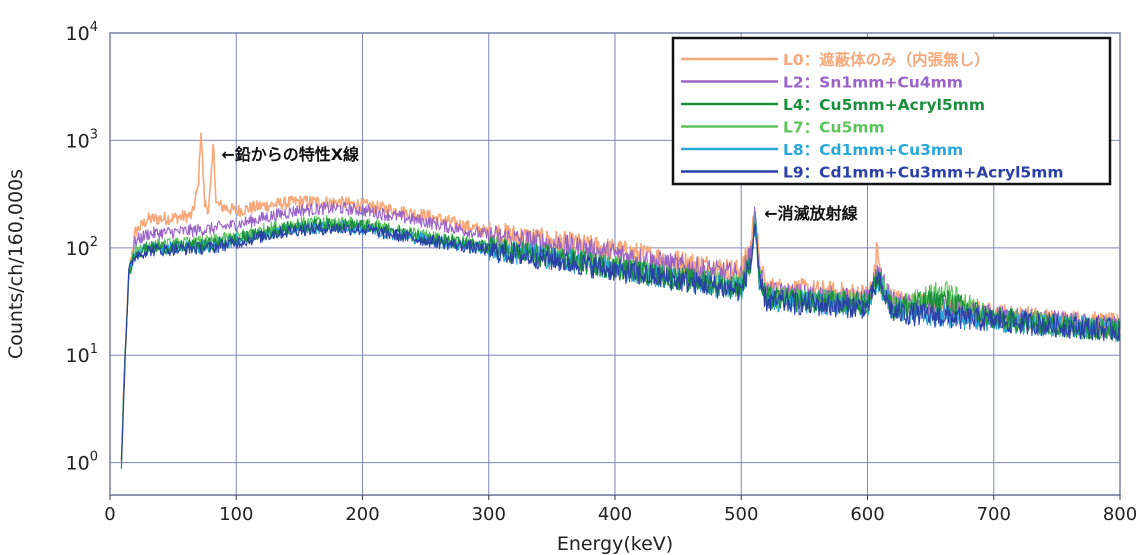 The image size is (1144, 555). Describe the element at coordinates (834, 128) in the screenshot. I see `legend-label: L7：Cu5mm` at that location.